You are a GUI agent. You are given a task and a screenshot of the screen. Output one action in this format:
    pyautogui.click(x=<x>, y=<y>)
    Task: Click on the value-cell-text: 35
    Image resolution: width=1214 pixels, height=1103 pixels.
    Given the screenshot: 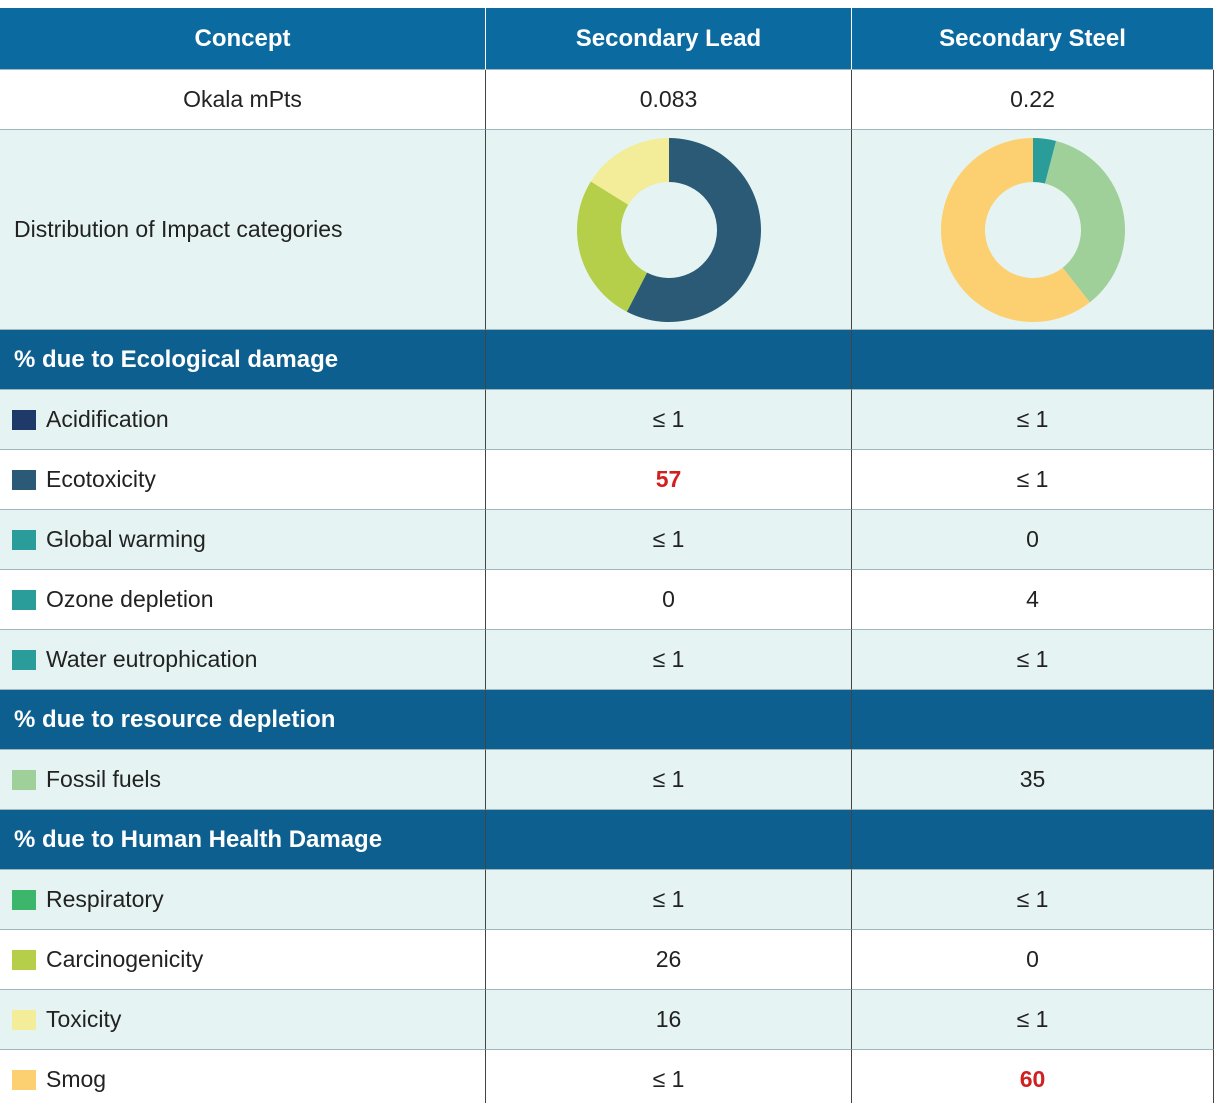 What is the action you would take?
    pyautogui.click(x=1032, y=779)
    